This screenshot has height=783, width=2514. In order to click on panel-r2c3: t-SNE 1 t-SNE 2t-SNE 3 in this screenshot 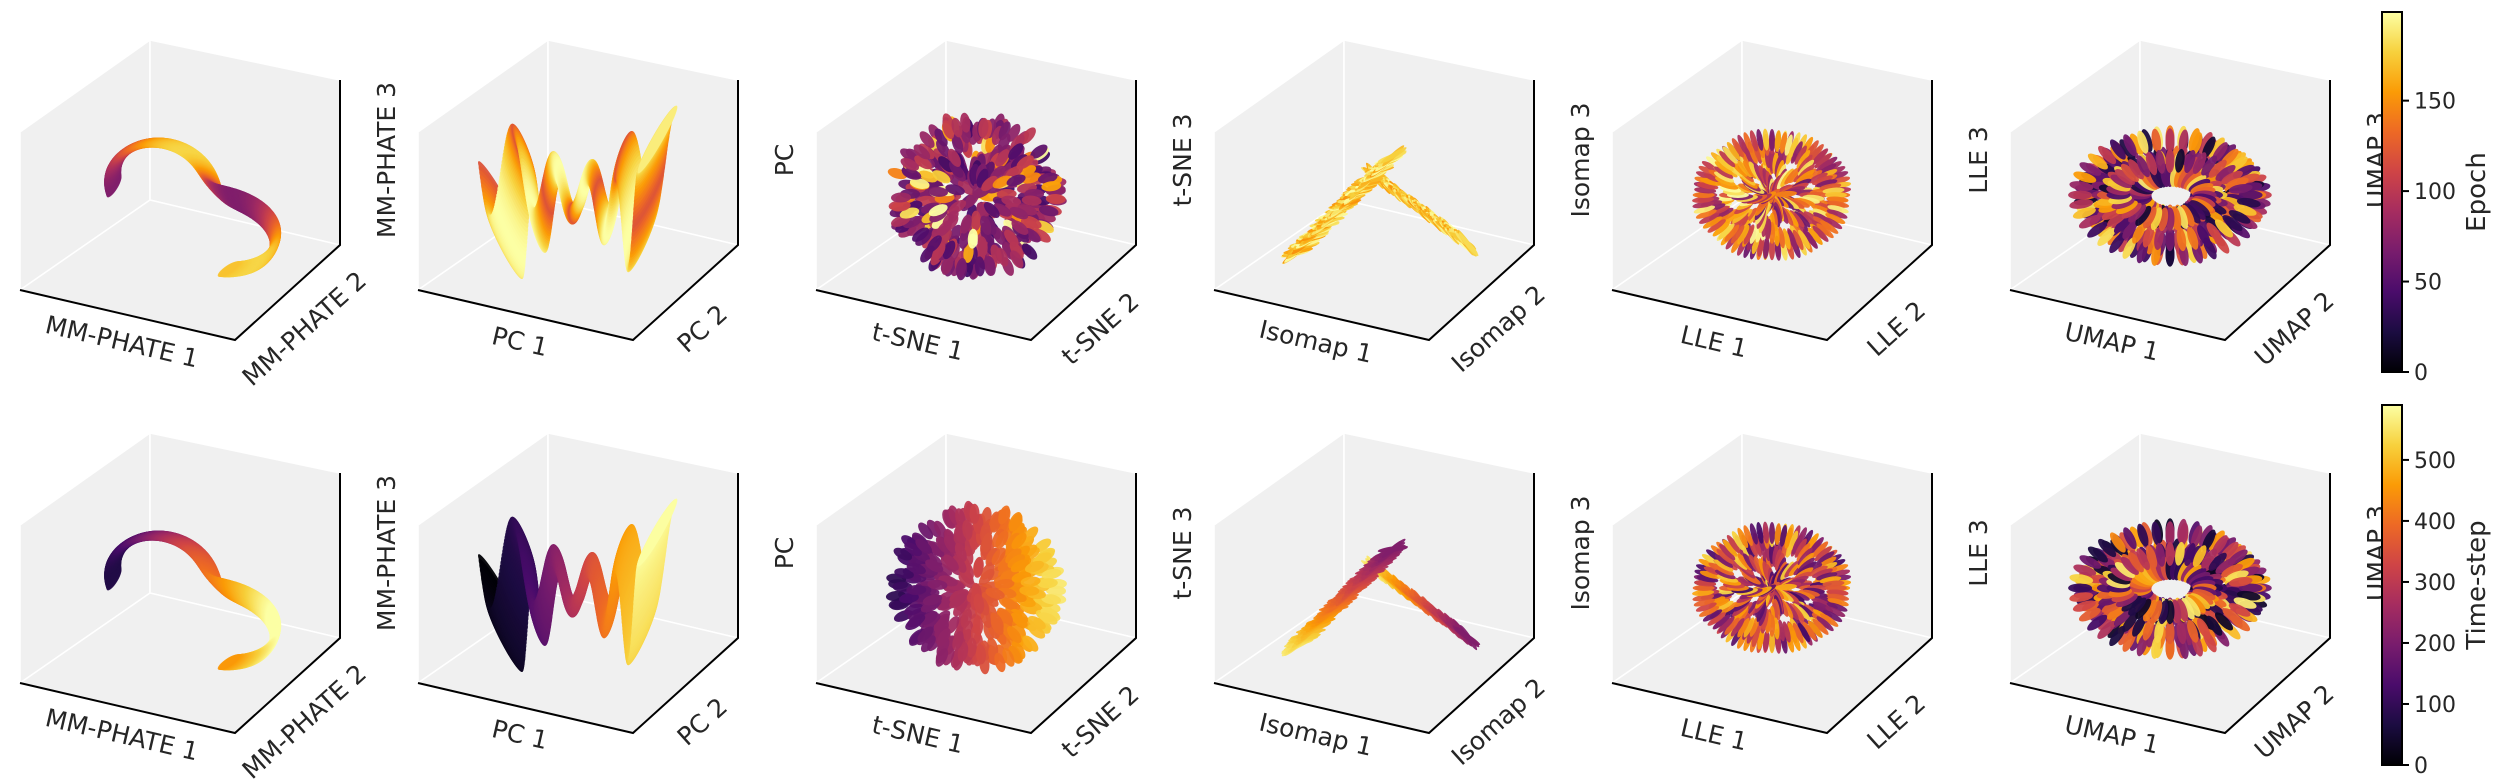, I will do `click(1005, 597)`.